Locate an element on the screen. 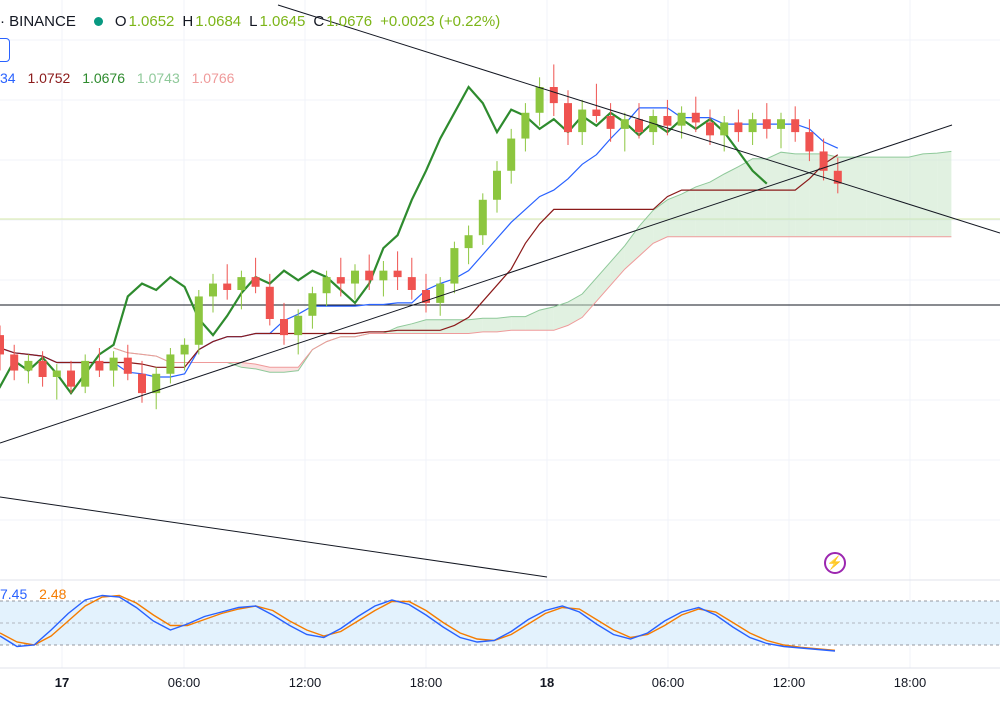  lightning-icon: ⚡ is located at coordinates (835, 563).